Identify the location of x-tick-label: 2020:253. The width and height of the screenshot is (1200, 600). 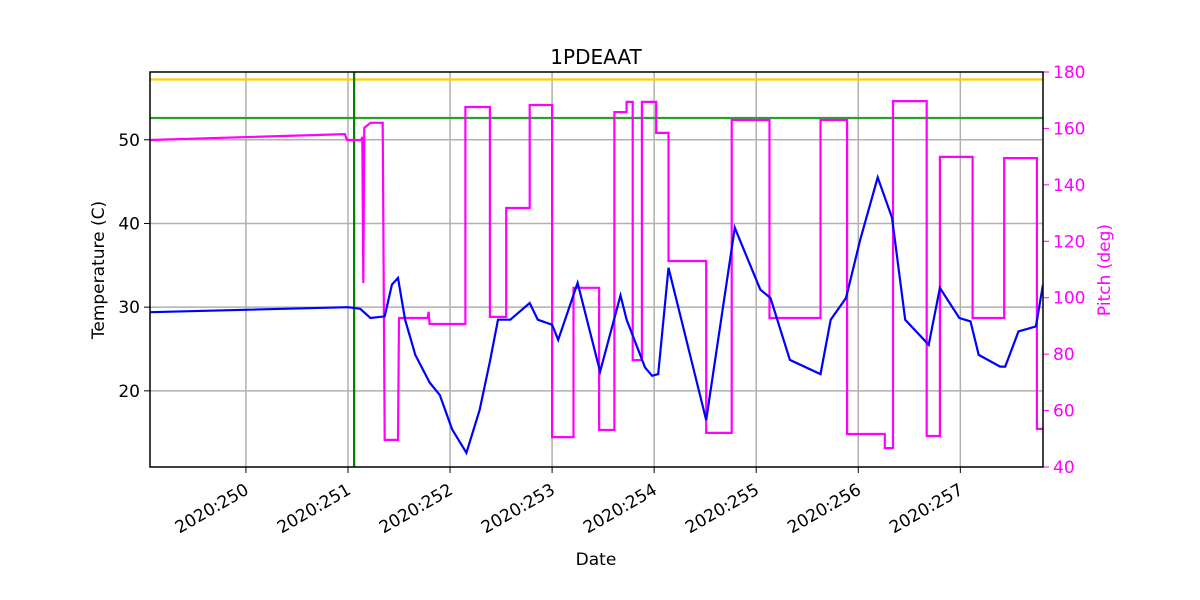
(518, 509).